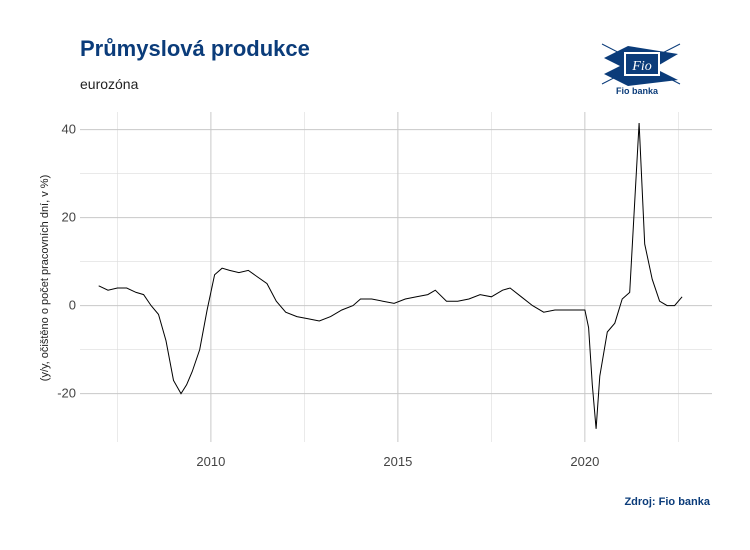 The height and width of the screenshot is (550, 750). Describe the element at coordinates (195, 48) in the screenshot. I see `chart-title: Průmyslová produkce` at that location.